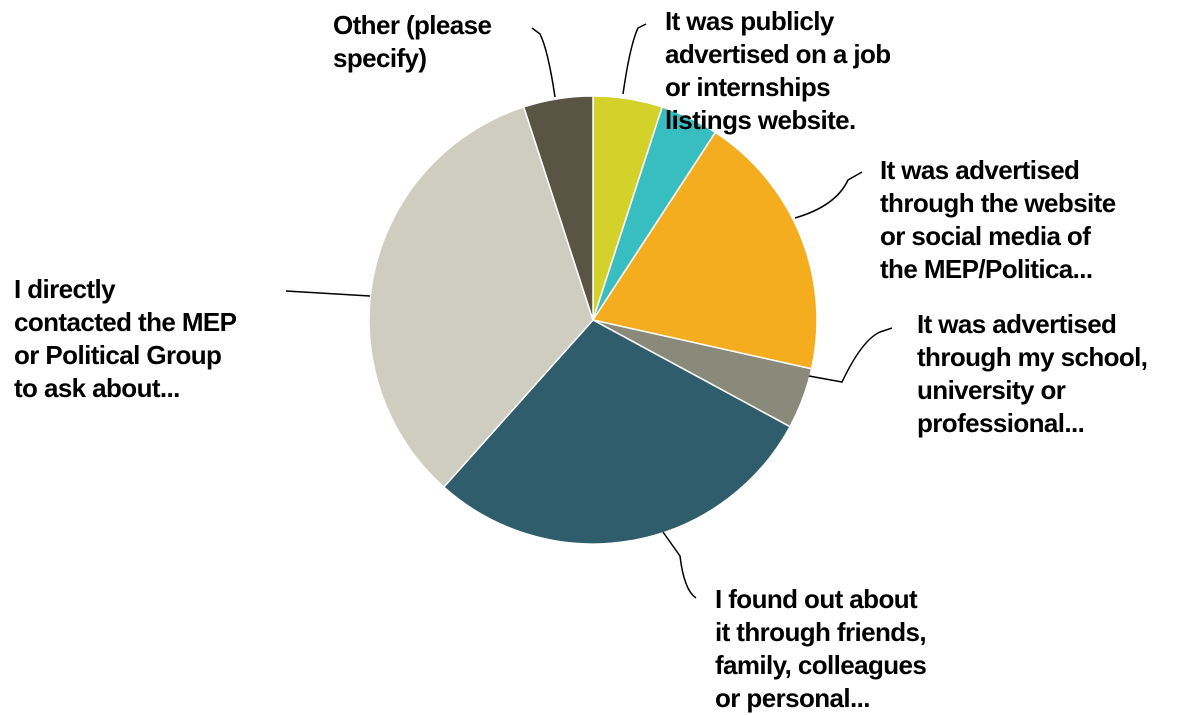  Describe the element at coordinates (679, 565) in the screenshot. I see `leader-line-friends` at that location.